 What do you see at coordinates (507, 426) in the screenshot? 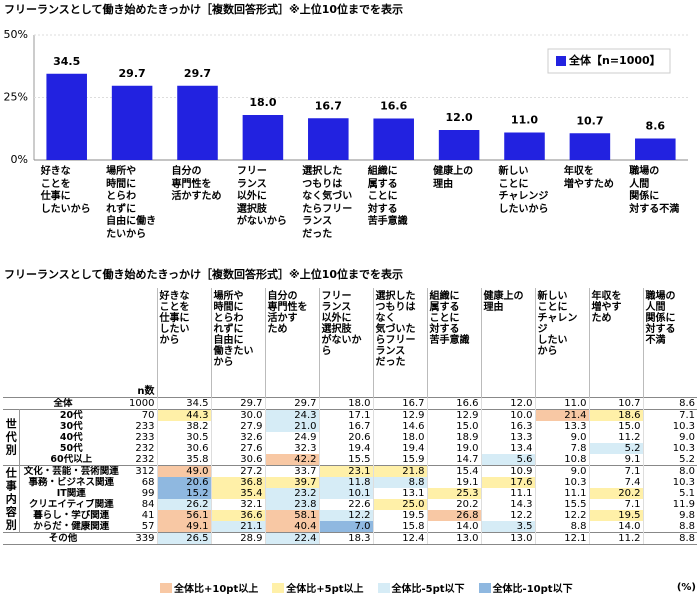
I see `cell: 16.3` at bounding box center [507, 426].